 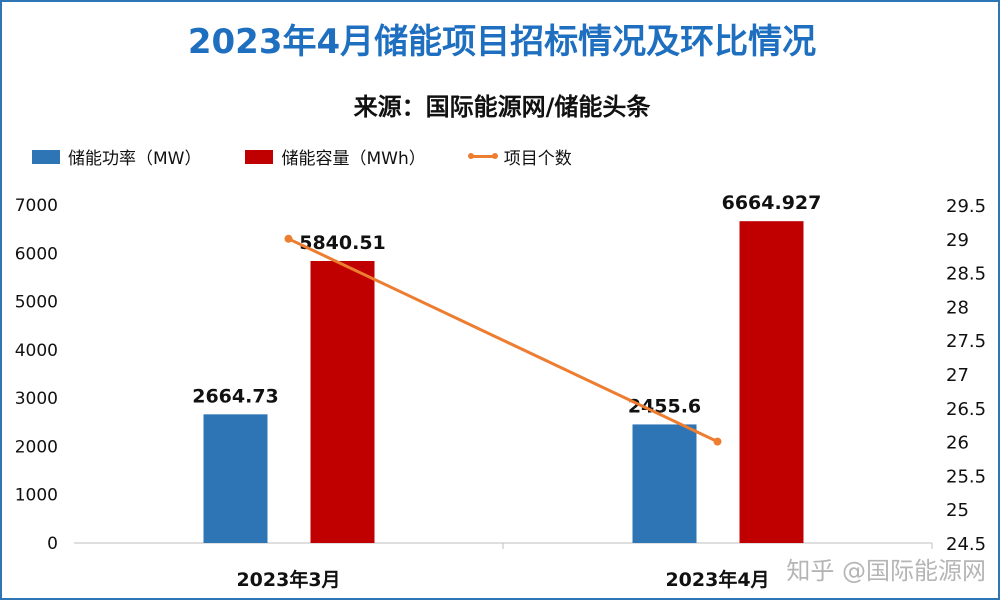 What do you see at coordinates (36, 254) in the screenshot?
I see `left-tick-label: 6000` at bounding box center [36, 254].